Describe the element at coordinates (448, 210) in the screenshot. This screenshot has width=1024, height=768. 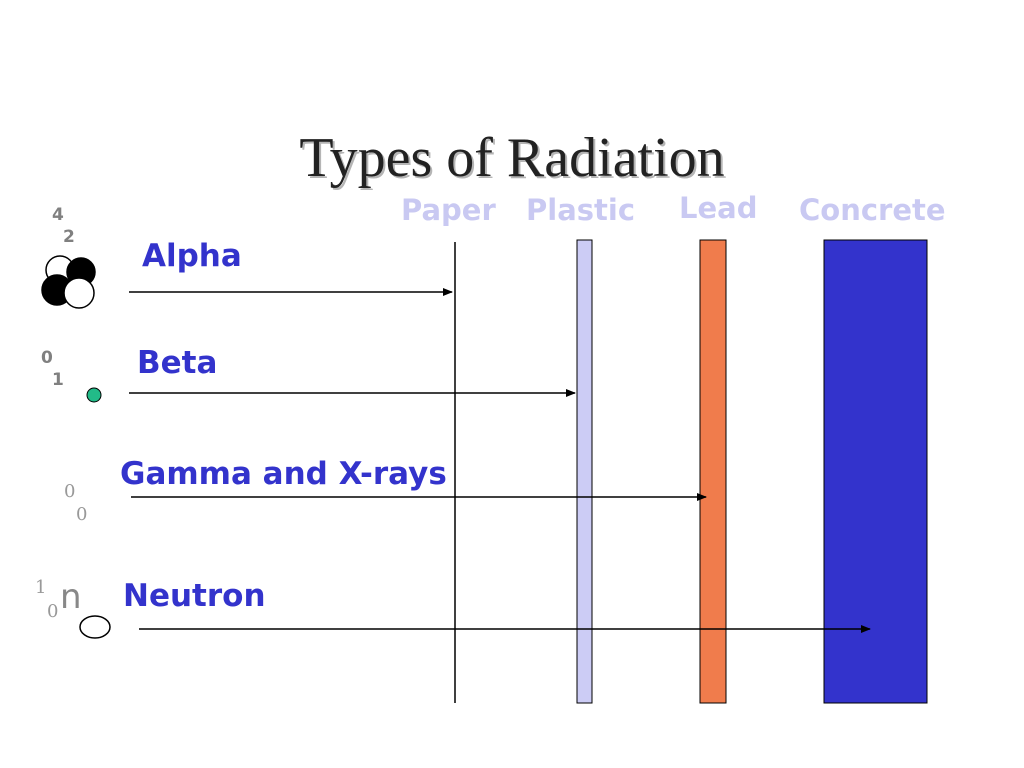
I see `paper-label: Paper` at that location.